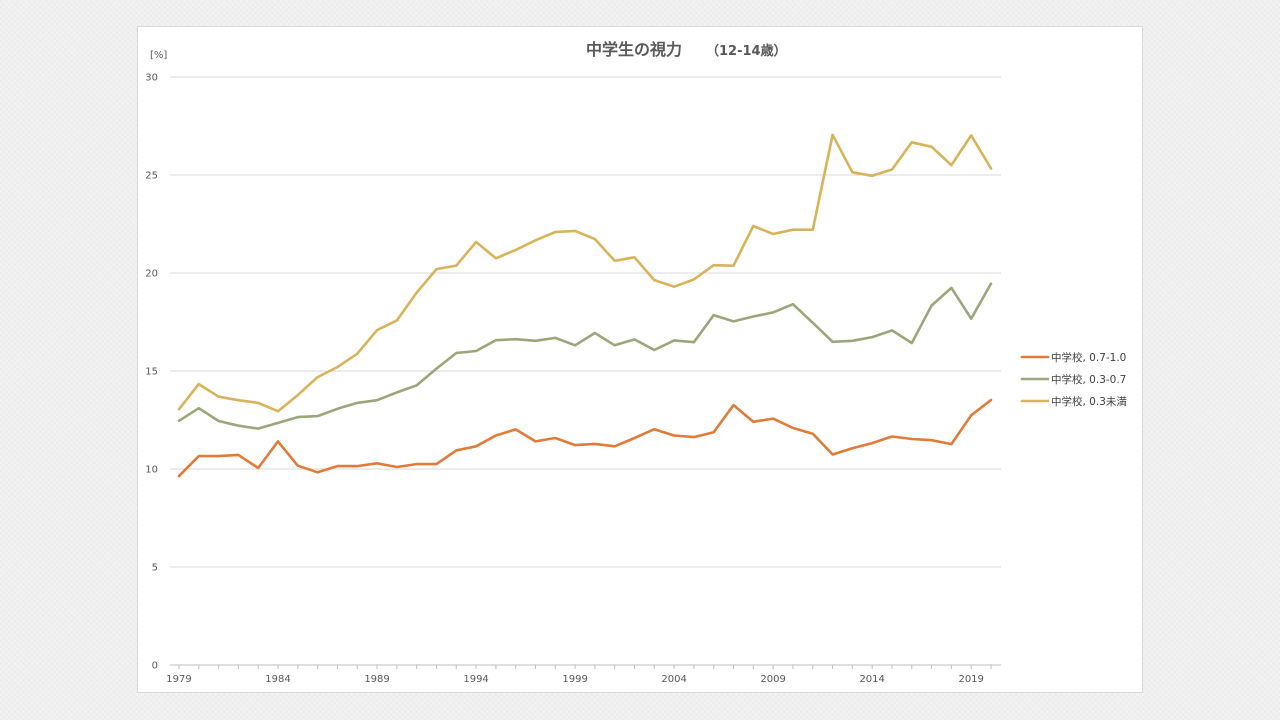 The width and height of the screenshot is (1280, 720). I want to click on chart-title: 中学生の視力, so click(634, 49).